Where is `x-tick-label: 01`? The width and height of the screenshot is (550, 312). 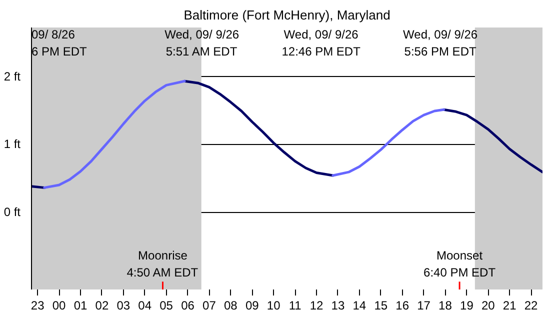
x-tick-label: 01 is located at coordinates (81, 305).